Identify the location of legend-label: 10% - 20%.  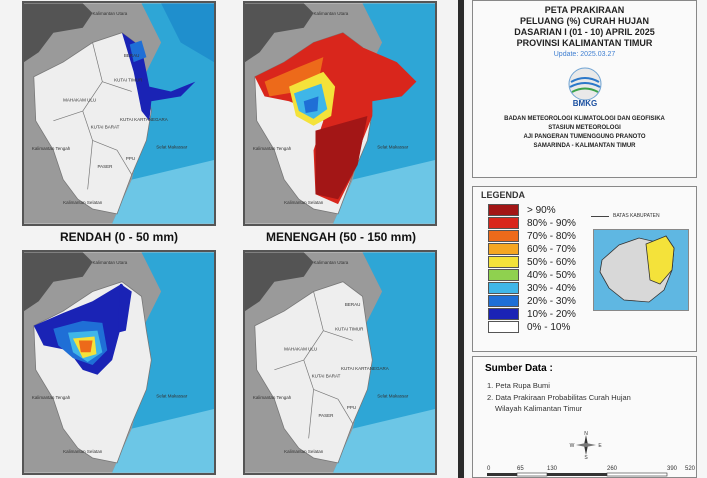
(551, 314).